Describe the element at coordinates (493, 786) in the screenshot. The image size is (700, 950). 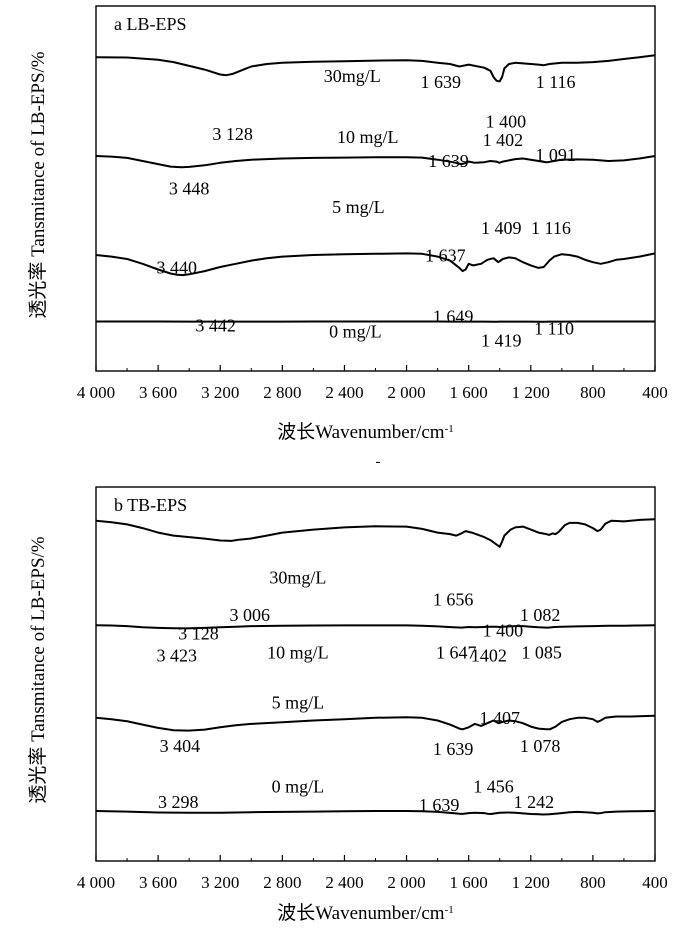
I see `annotation-label: 1 456` at that location.